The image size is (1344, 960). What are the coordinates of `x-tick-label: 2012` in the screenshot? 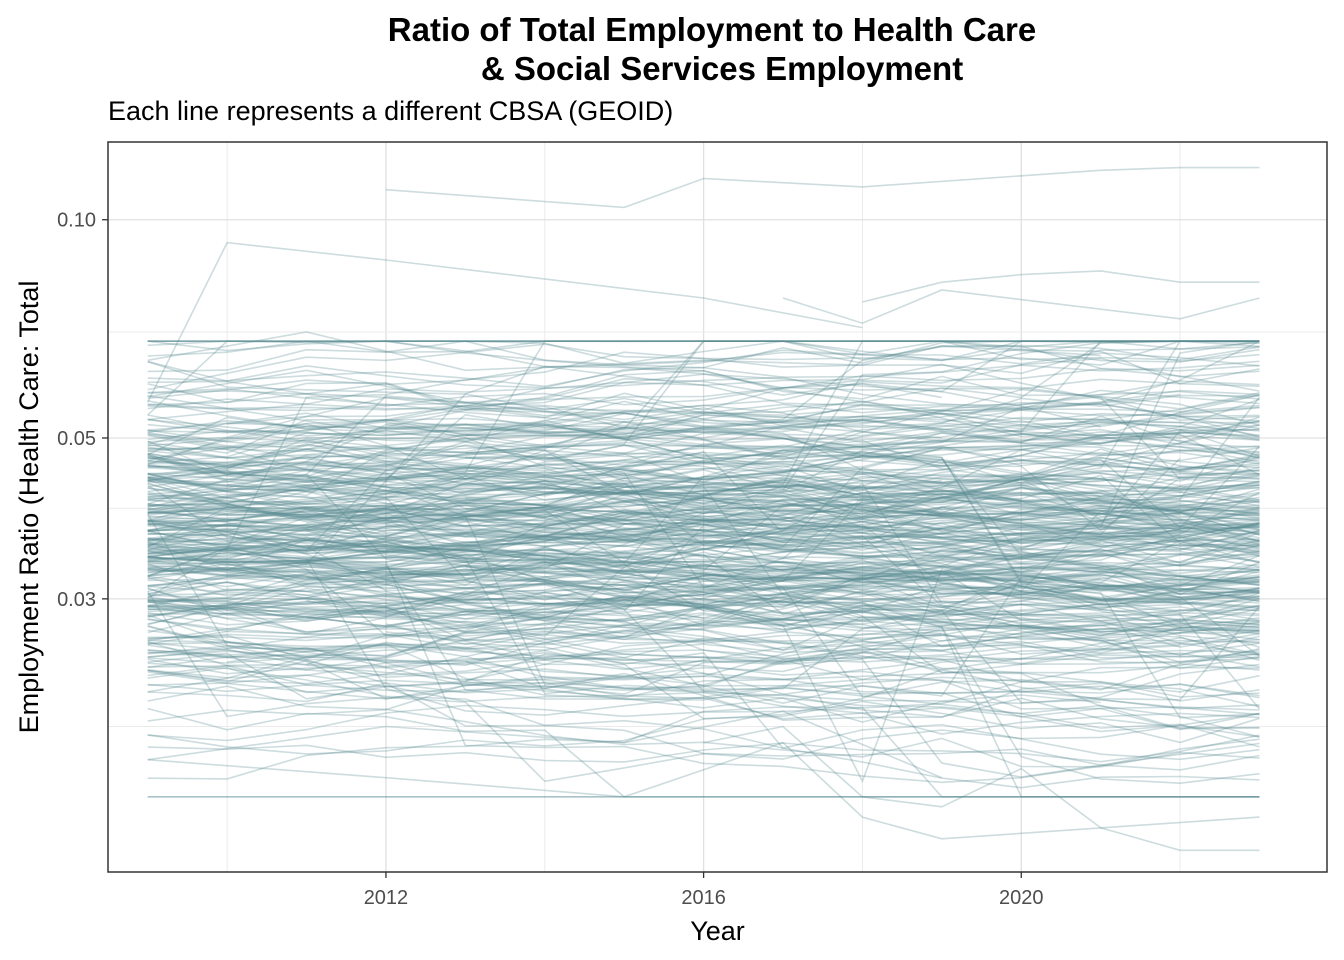 It's located at (386, 898).